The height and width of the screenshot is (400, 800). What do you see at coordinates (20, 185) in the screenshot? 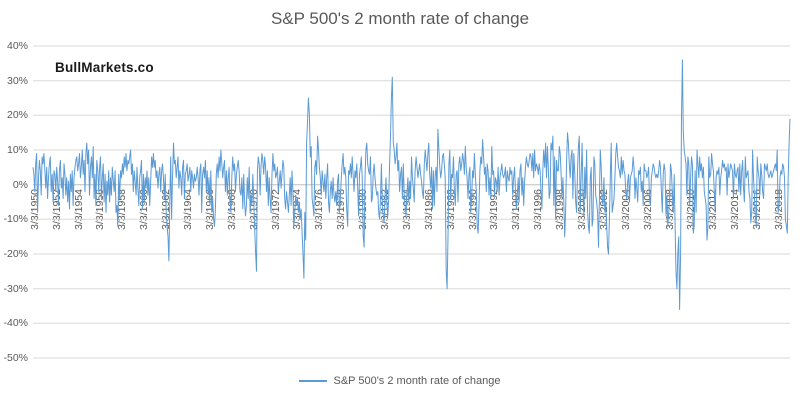
I see `y-axis-tick-label: 0%` at bounding box center [20, 185].